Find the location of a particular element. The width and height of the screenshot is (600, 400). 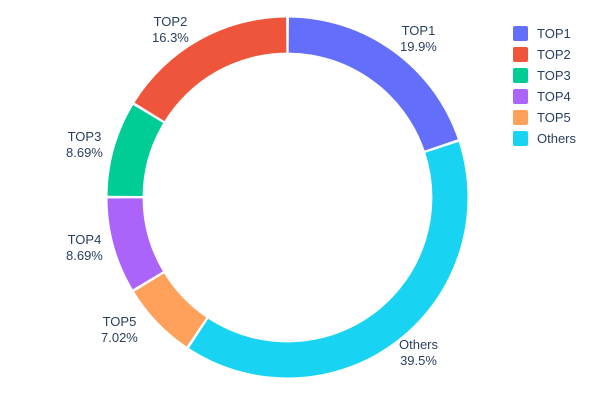

donut-slice-top3 is located at coordinates (135, 150).